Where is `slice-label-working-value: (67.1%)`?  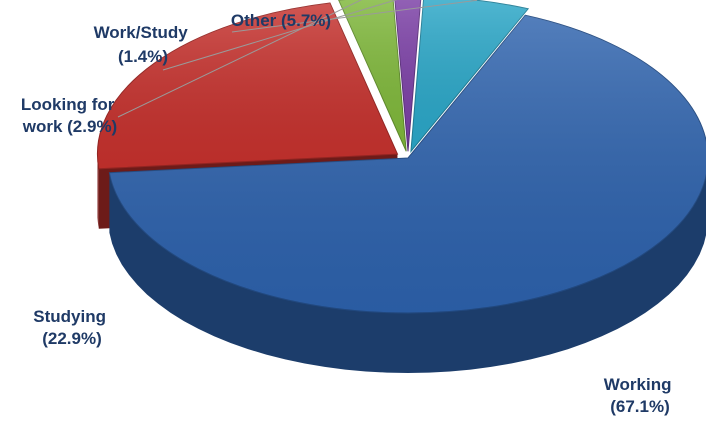
slice-label-working-value: (67.1%) is located at coordinates (640, 406).